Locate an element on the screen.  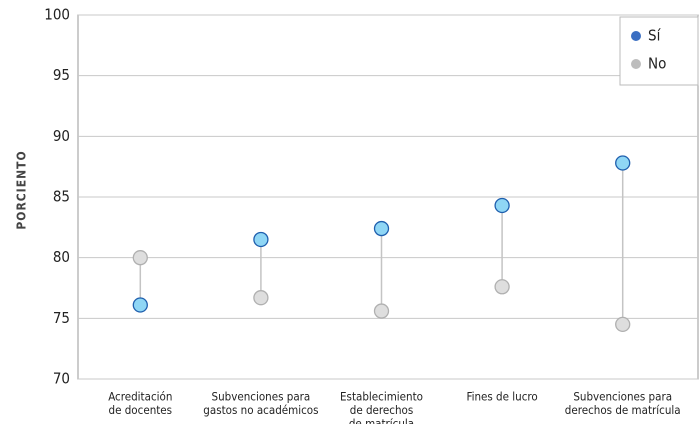
x-tick-label: Establecimiento is located at coordinates (381, 397).